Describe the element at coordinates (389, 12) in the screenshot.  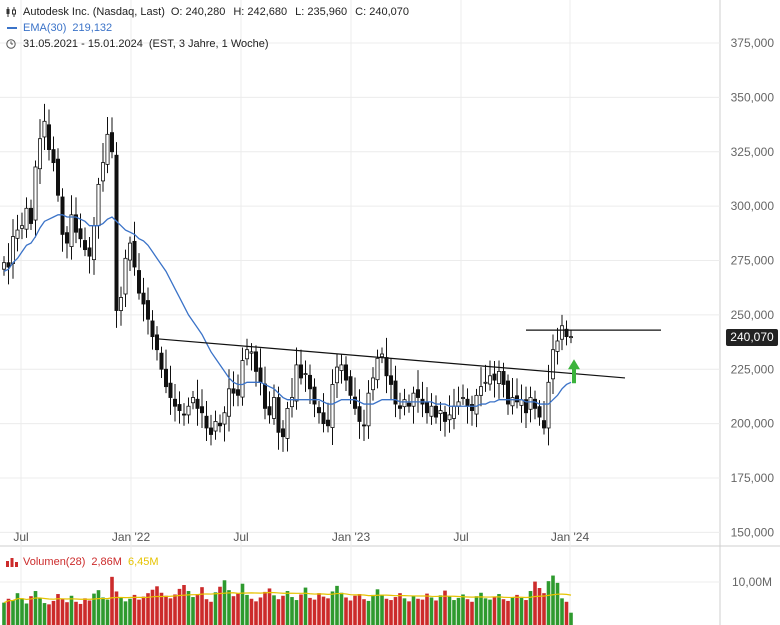
I see `close-value: 240,070` at that location.